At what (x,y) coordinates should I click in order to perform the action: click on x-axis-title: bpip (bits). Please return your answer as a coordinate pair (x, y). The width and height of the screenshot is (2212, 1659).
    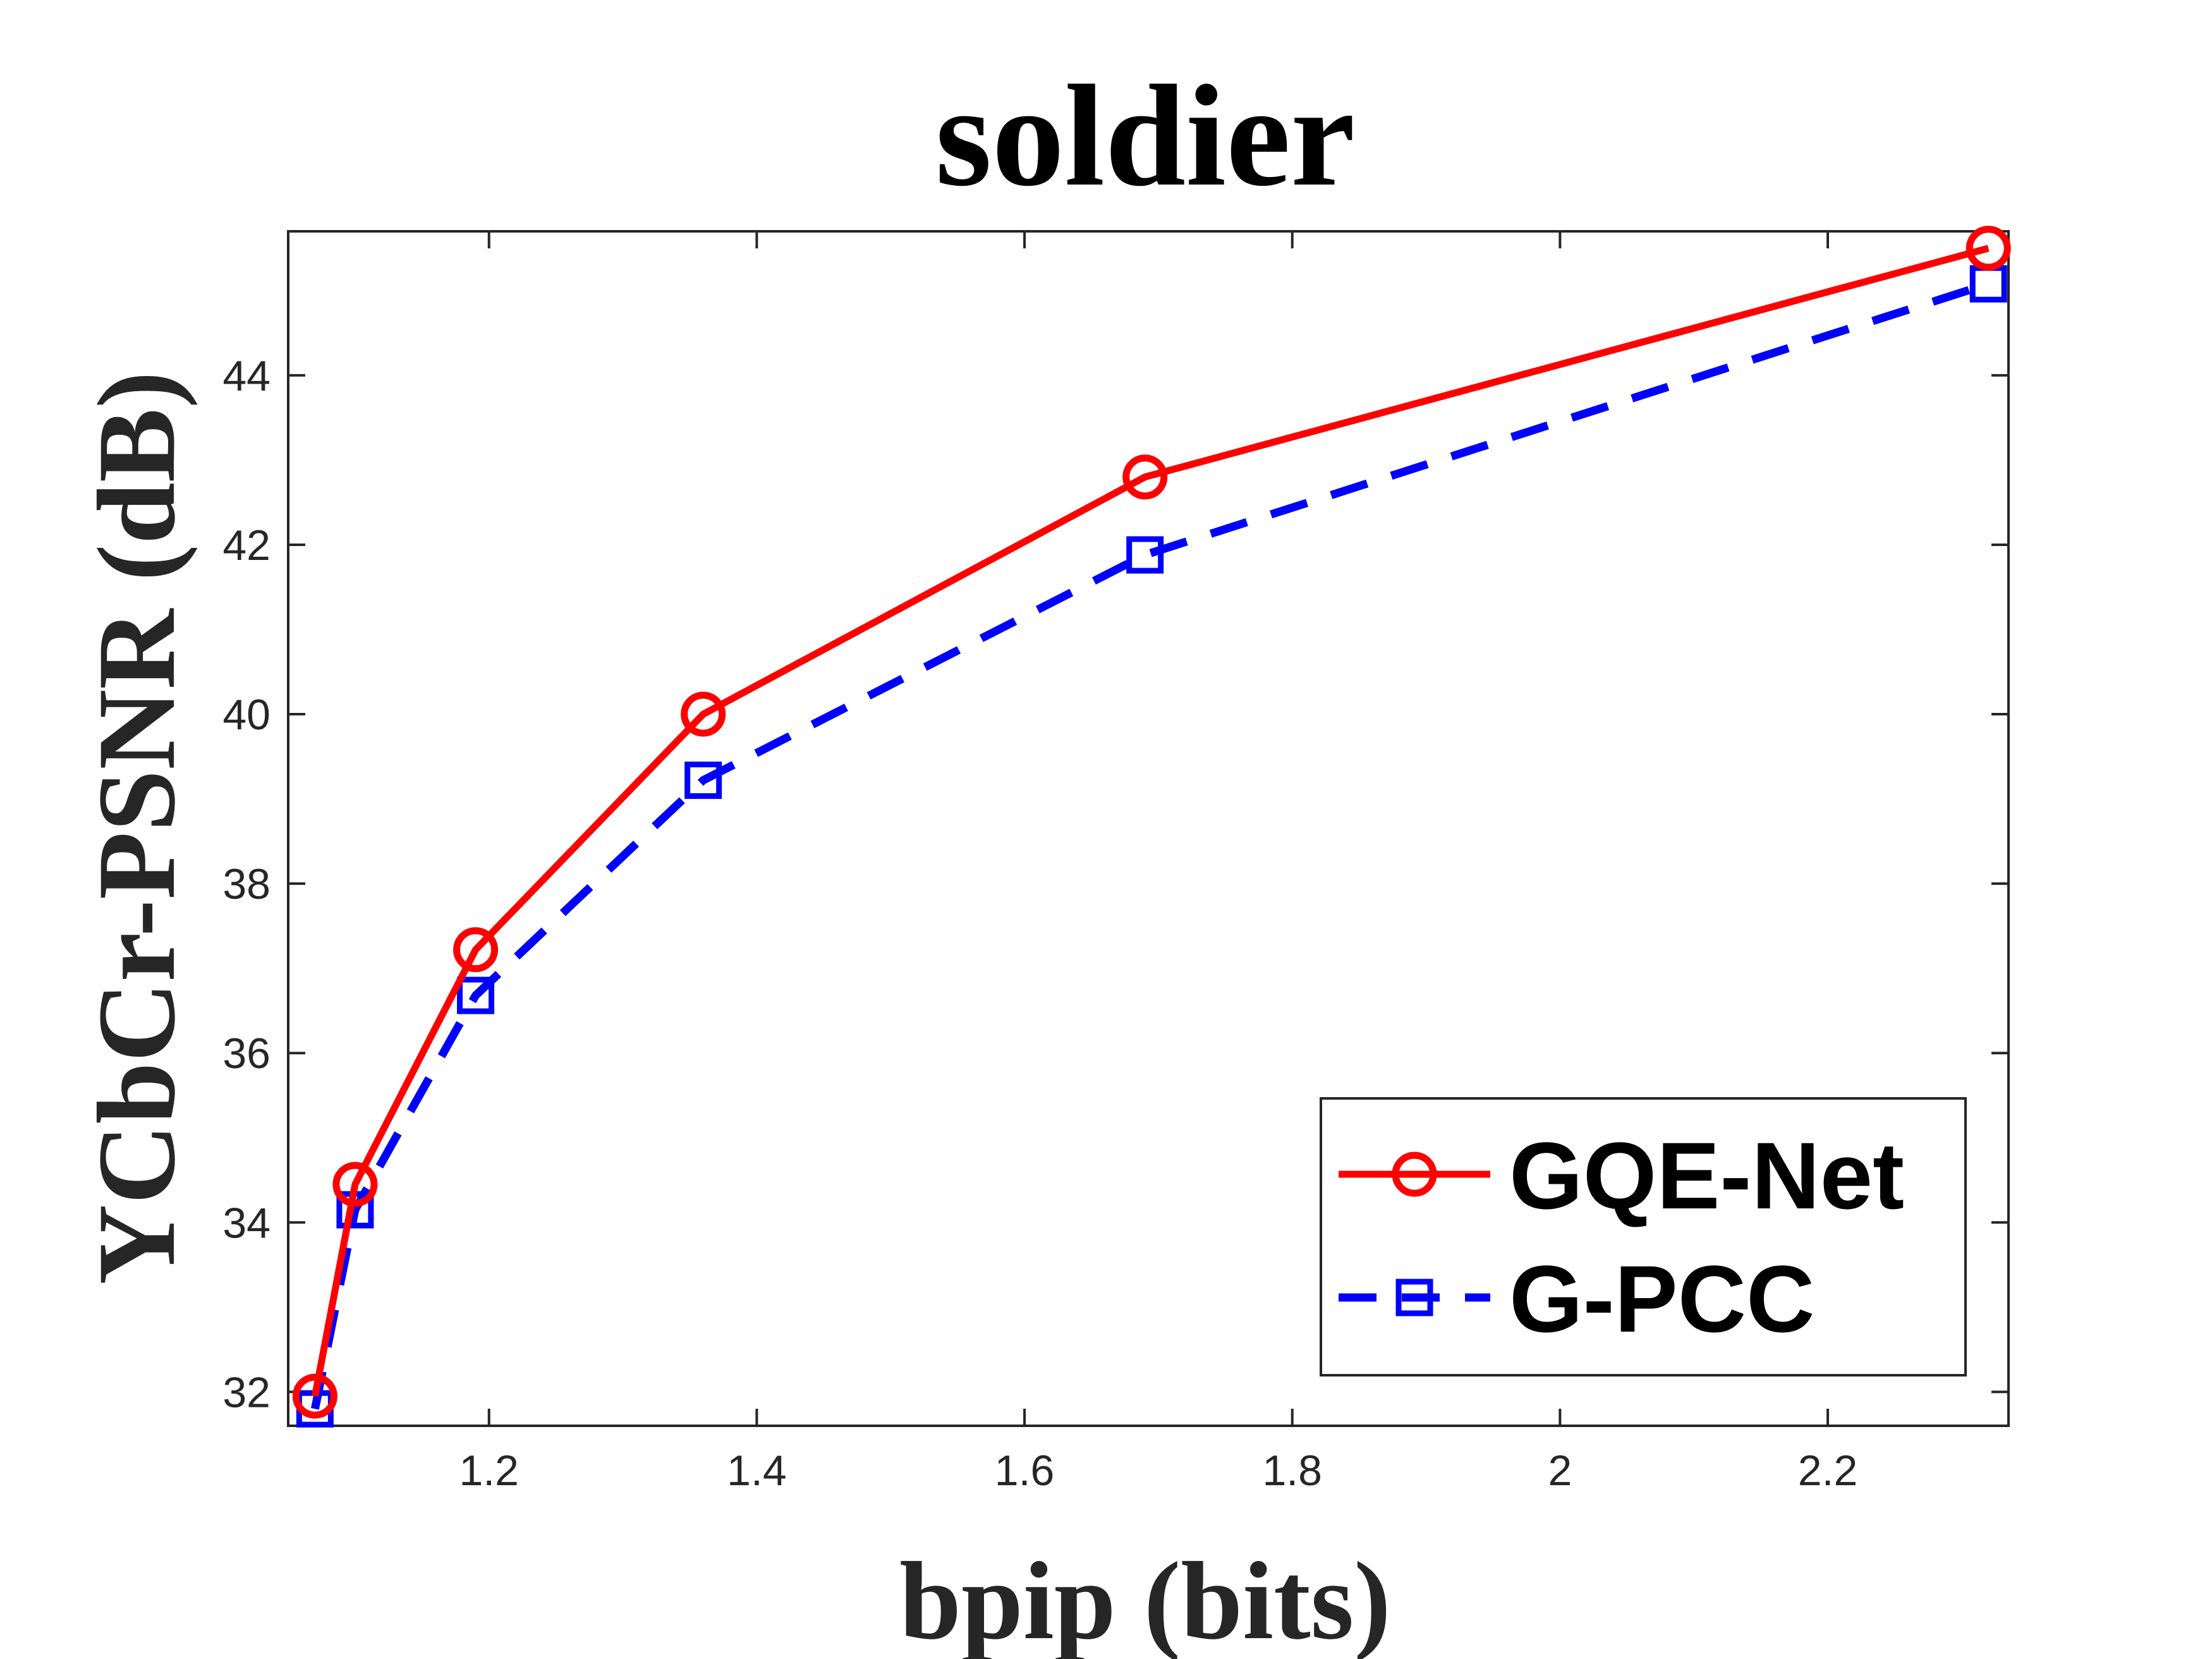
    Looking at the image, I should click on (1145, 1599).